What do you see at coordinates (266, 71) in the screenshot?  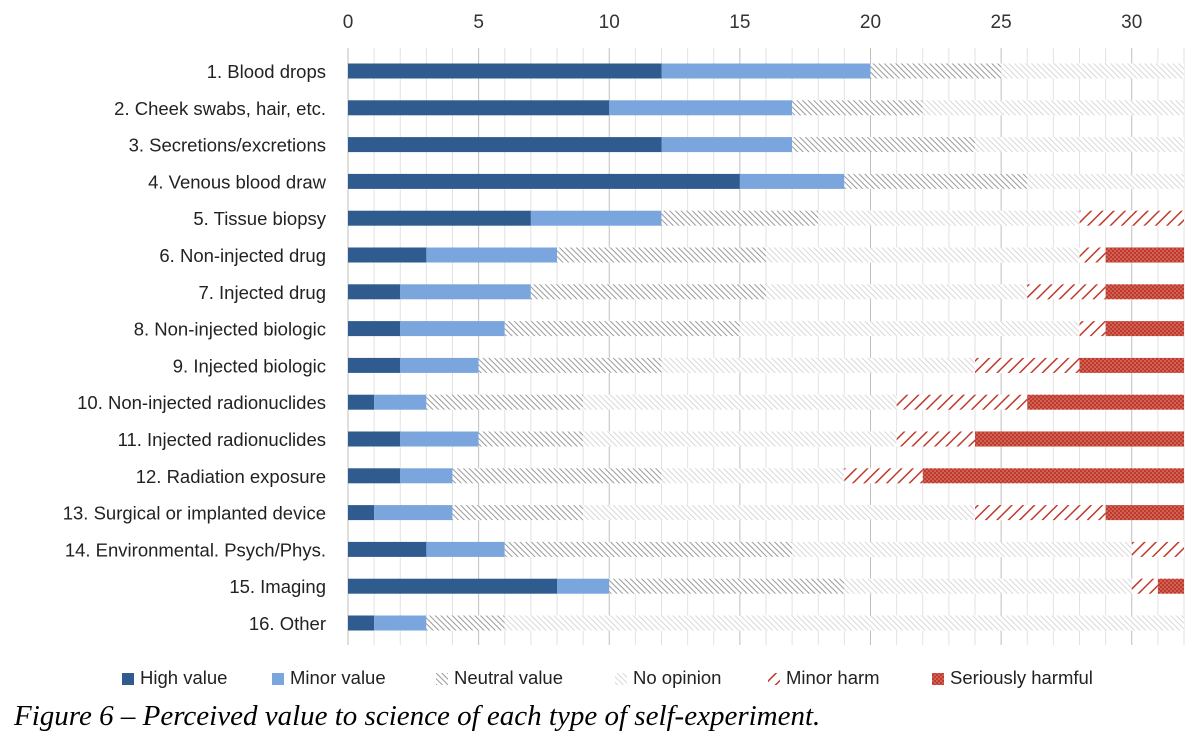 I see `category-label: 1. Blood drops` at bounding box center [266, 71].